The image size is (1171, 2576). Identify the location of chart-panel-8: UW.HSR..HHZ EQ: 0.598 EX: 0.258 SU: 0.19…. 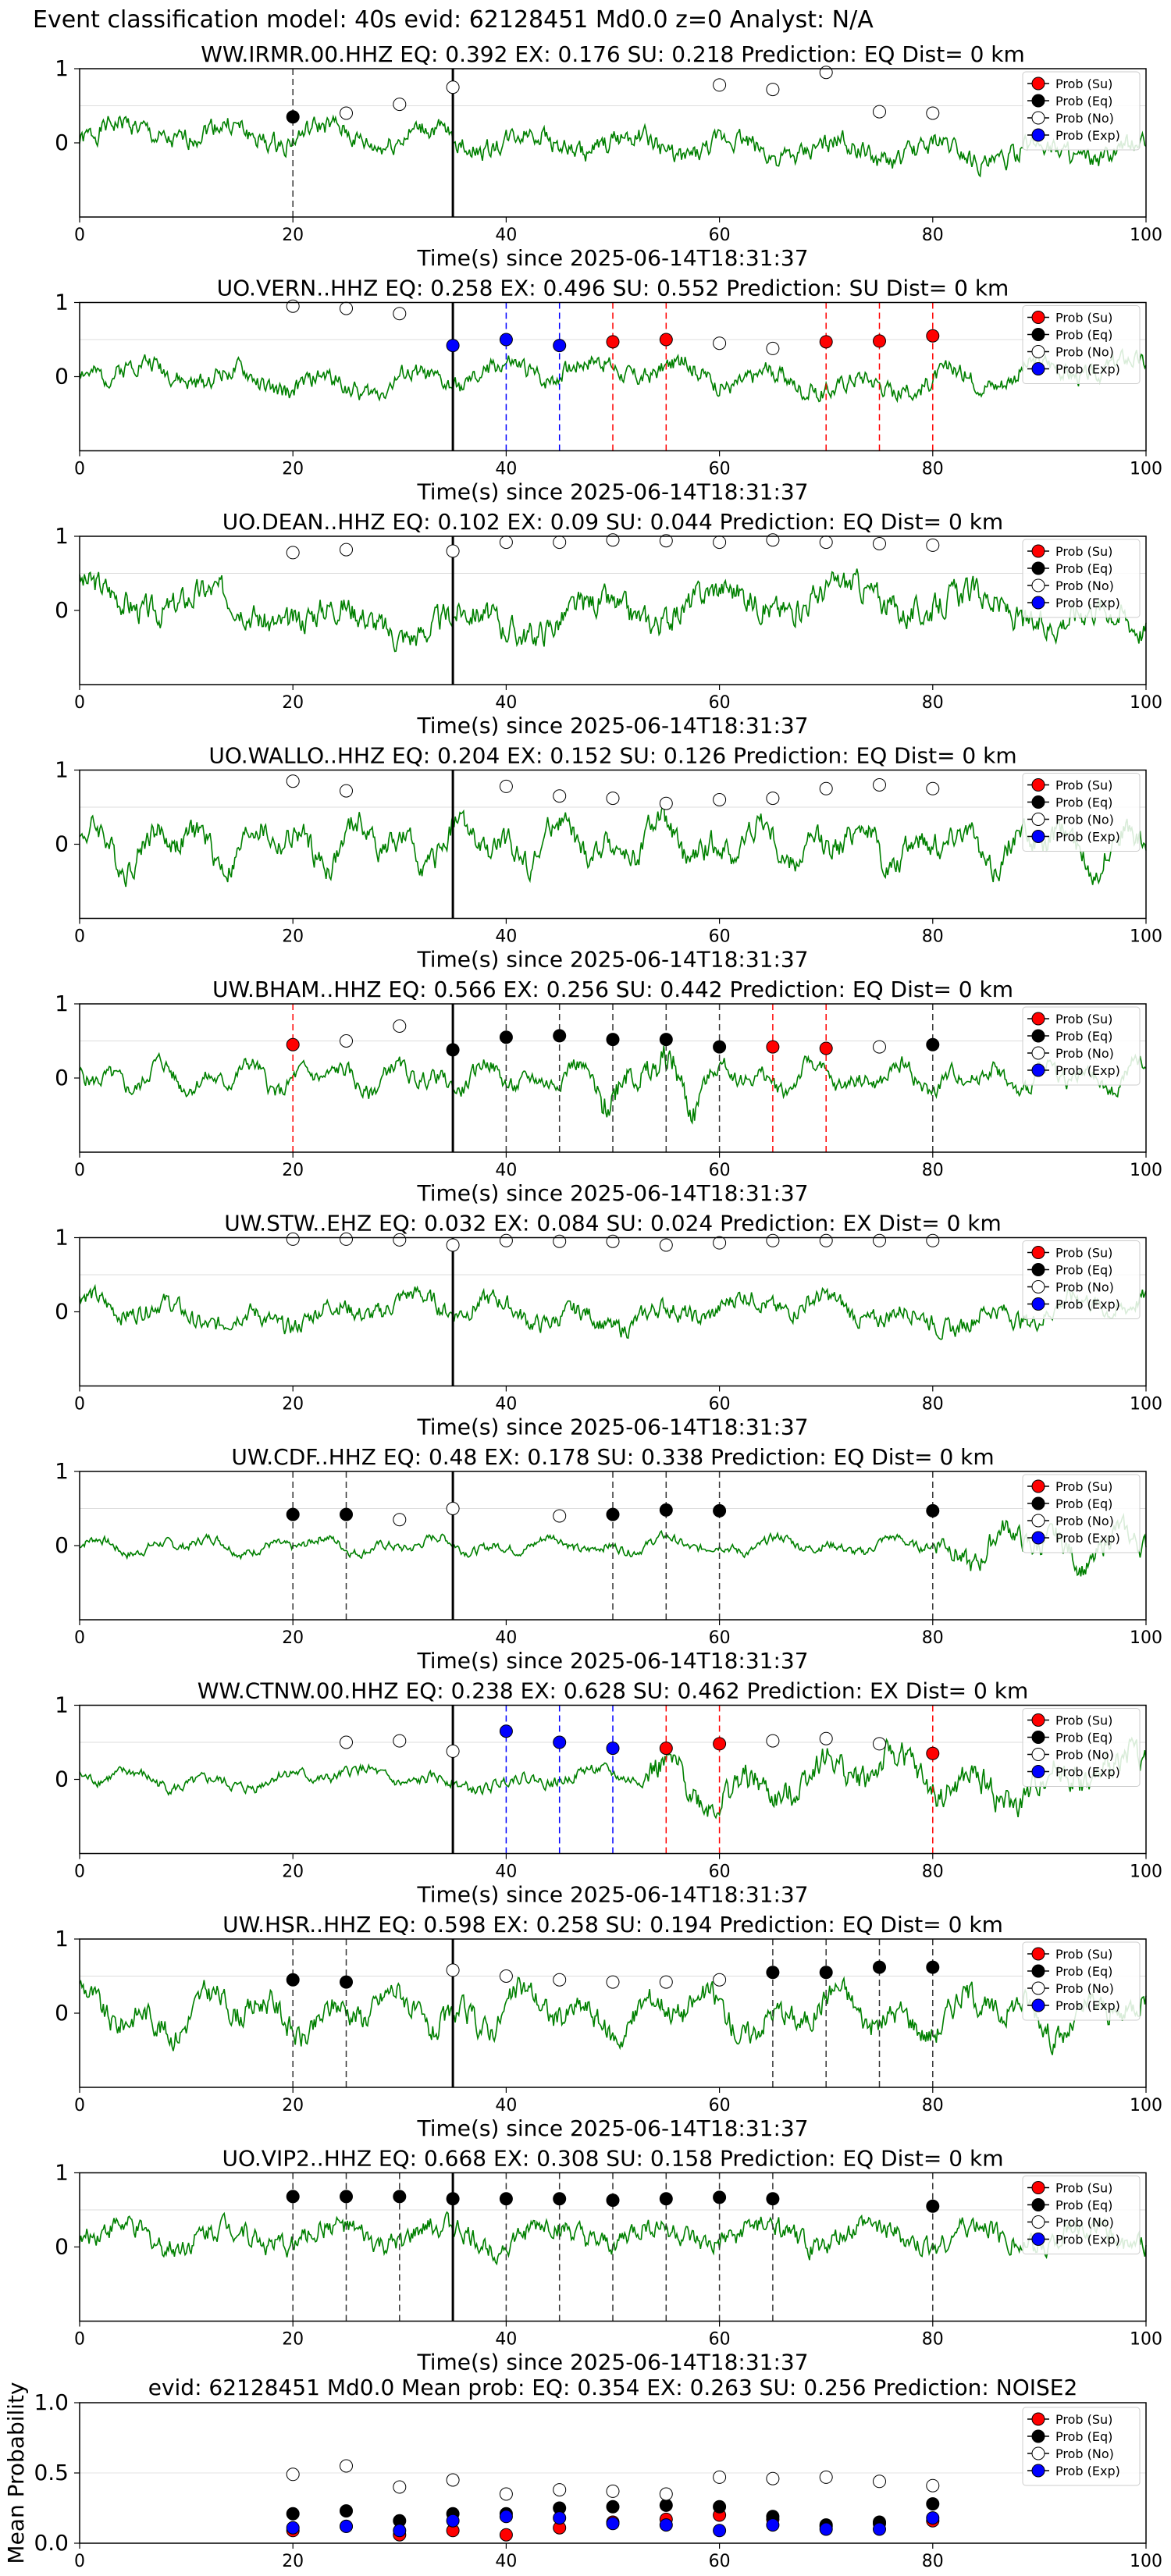
(608, 2026).